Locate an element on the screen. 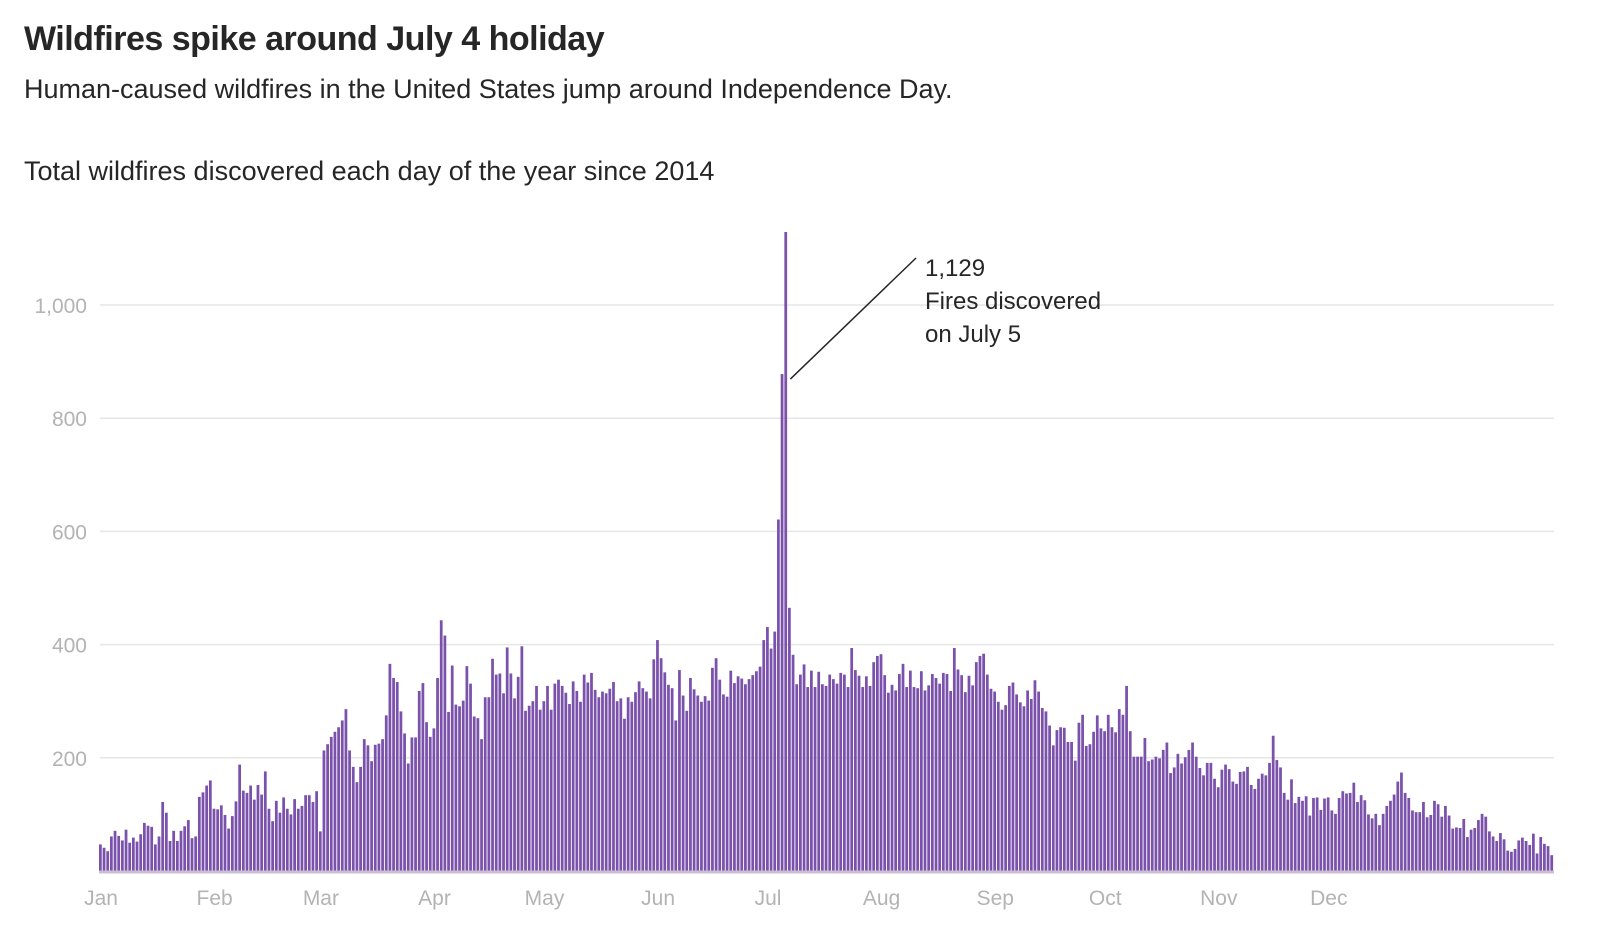 The height and width of the screenshot is (946, 1598). x-tick-label: Mar is located at coordinates (321, 898).